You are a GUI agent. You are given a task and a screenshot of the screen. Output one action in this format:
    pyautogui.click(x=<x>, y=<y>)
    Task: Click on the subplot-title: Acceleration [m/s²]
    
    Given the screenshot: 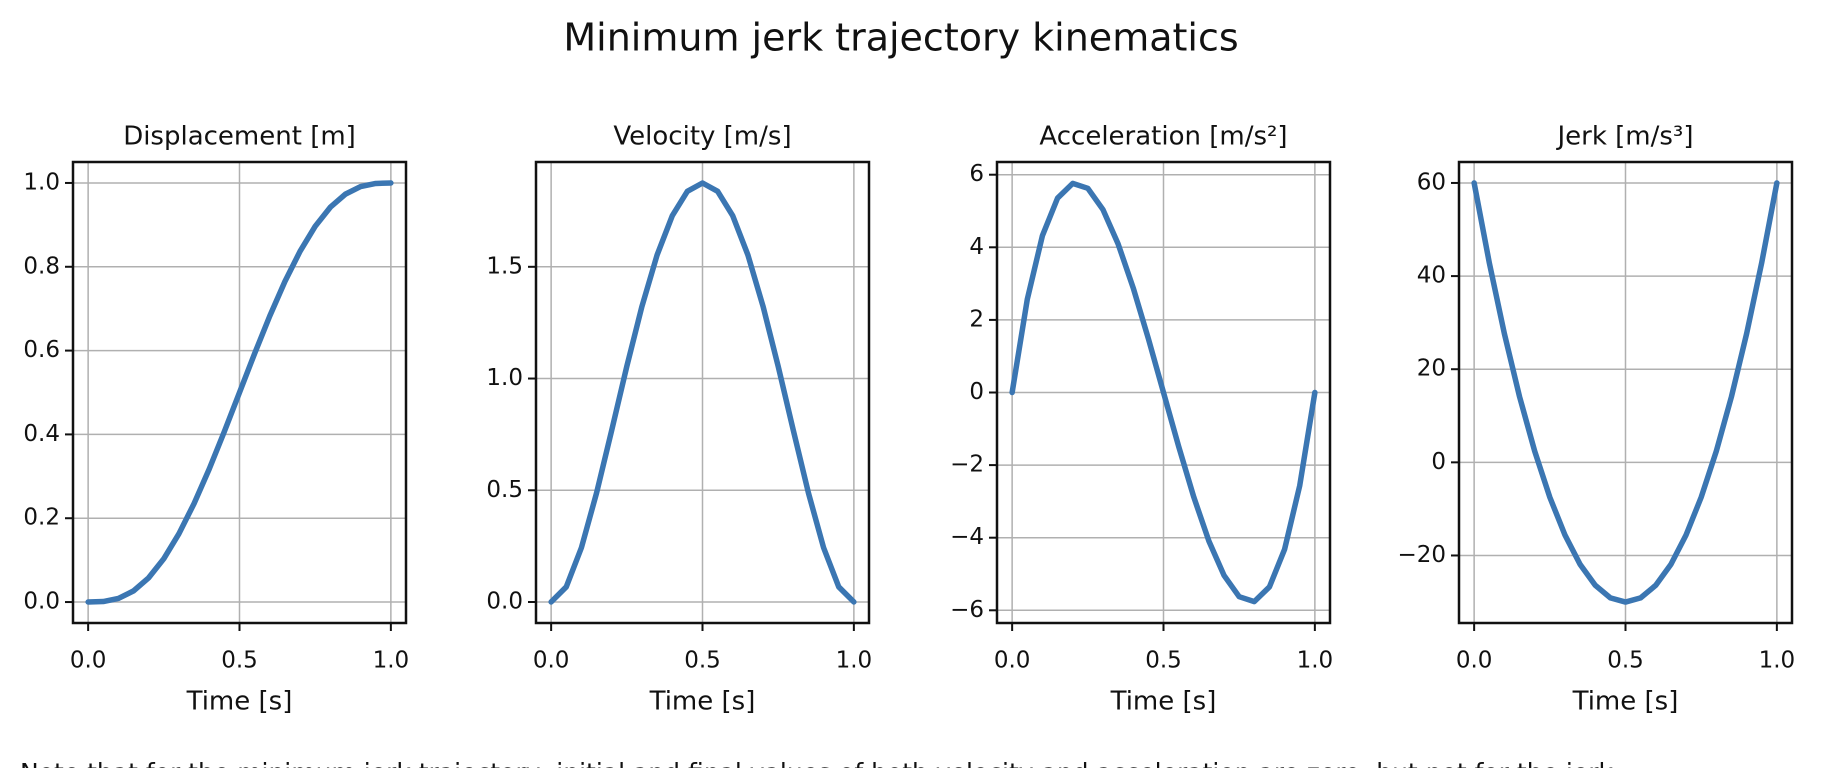 What is the action you would take?
    pyautogui.click(x=1163, y=137)
    